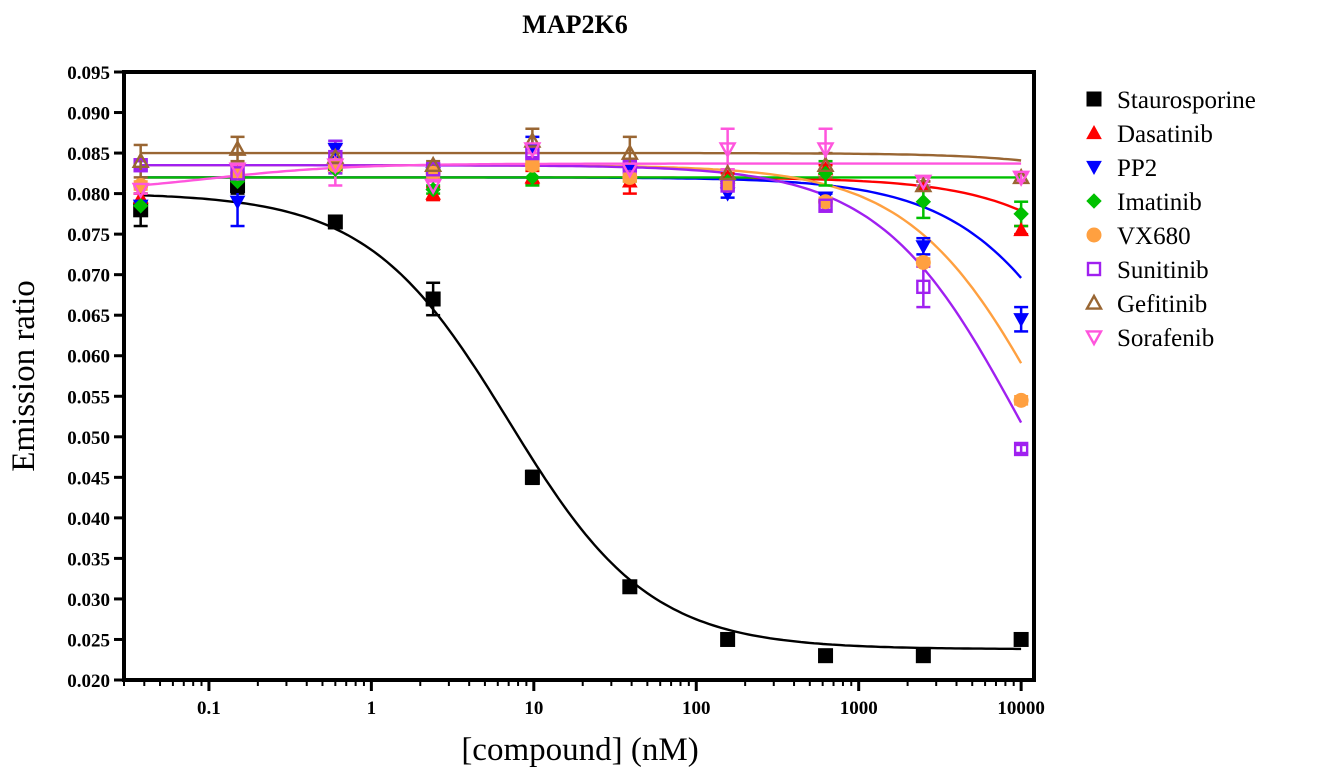  I want to click on y-axis-label: Emission ratio, so click(24, 376).